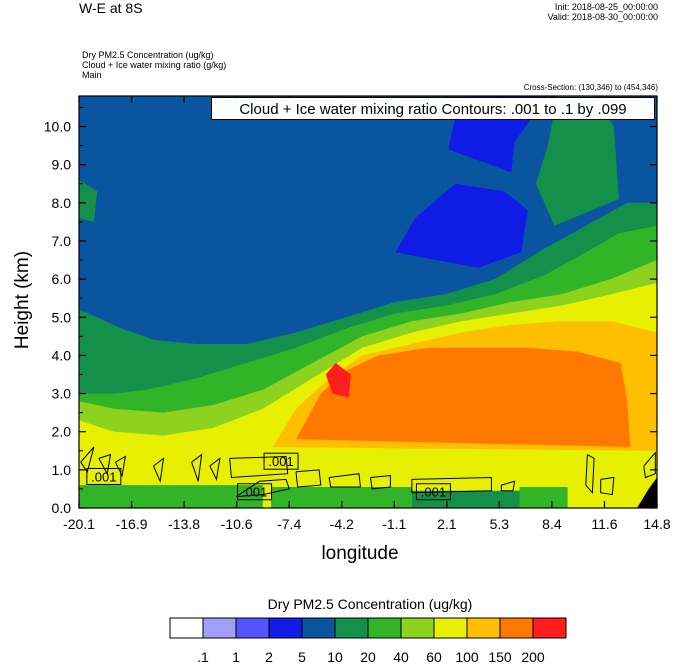 This screenshot has width=674, height=667. What do you see at coordinates (335, 657) in the screenshot?
I see `colorbar-label-4: 10` at bounding box center [335, 657].